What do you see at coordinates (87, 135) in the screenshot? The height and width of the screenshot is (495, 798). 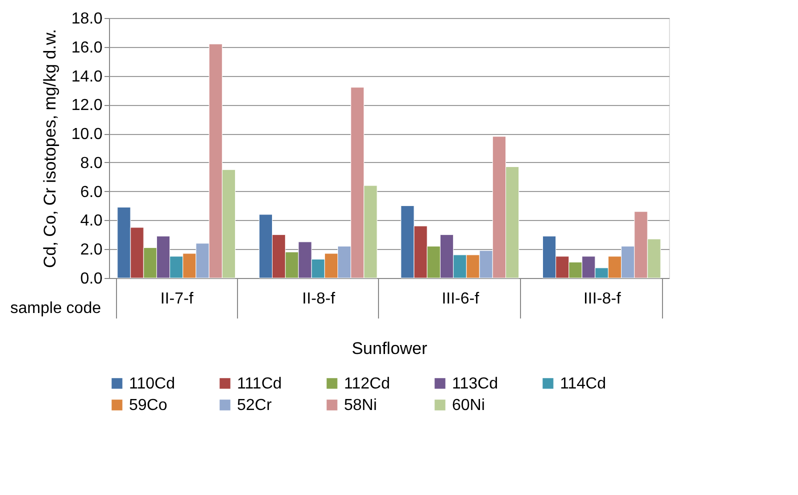 I see `y-tick-label: 10.0` at bounding box center [87, 135].